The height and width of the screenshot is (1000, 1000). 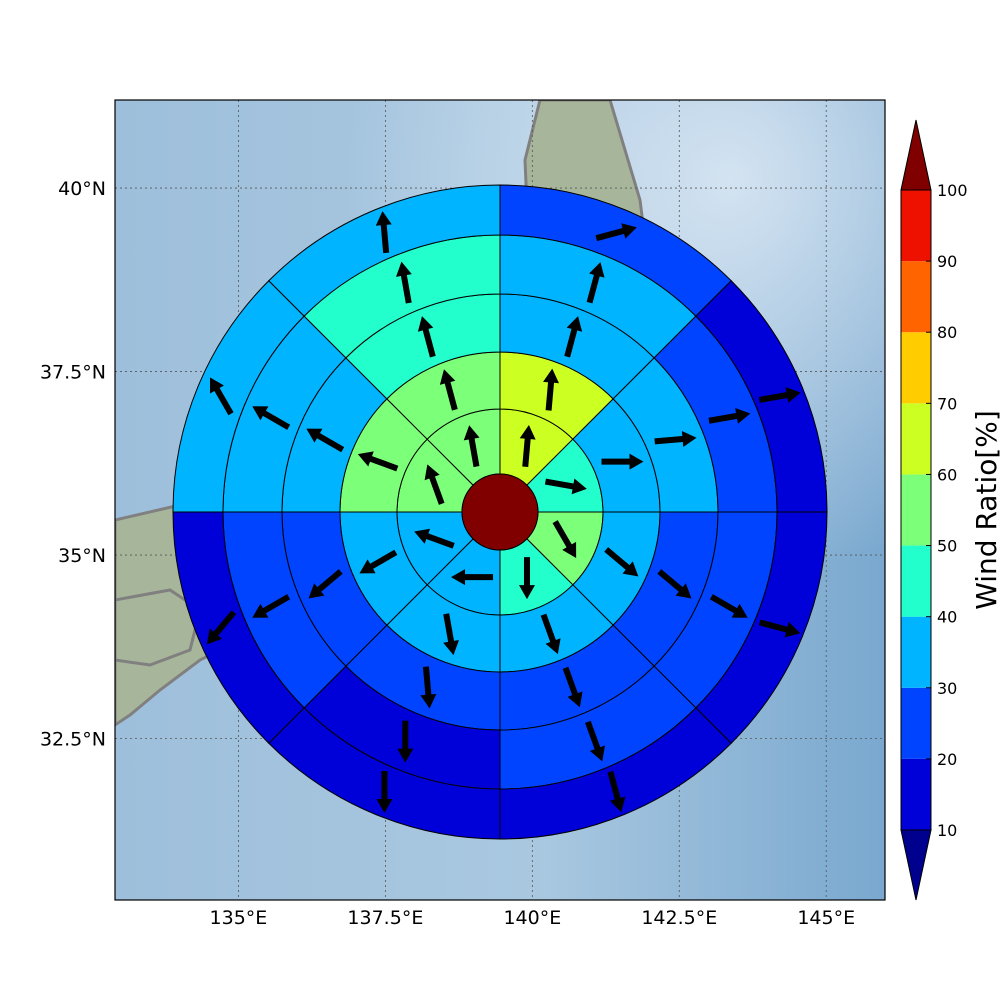 I want to click on colorbar: 10 20 30 40 50 60 70 80 90 100, so click(x=934, y=510).